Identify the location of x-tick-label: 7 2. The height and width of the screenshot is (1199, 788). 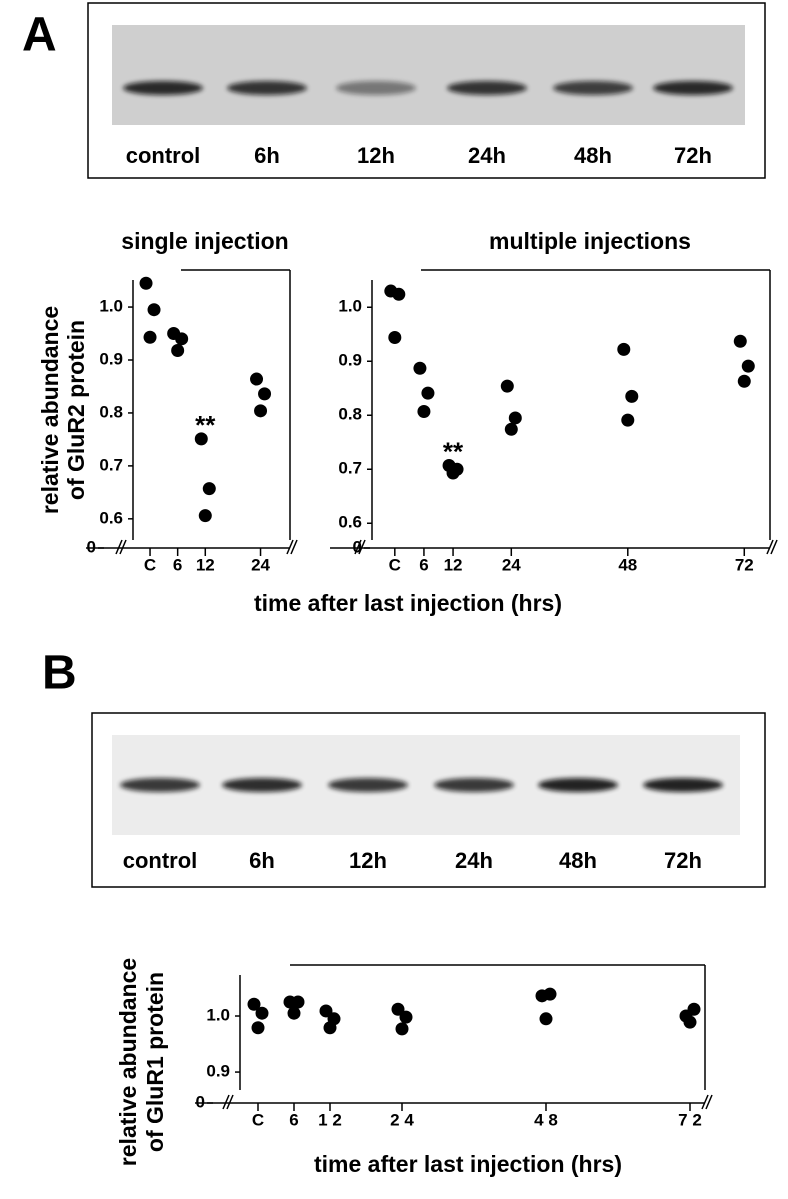
(690, 1119).